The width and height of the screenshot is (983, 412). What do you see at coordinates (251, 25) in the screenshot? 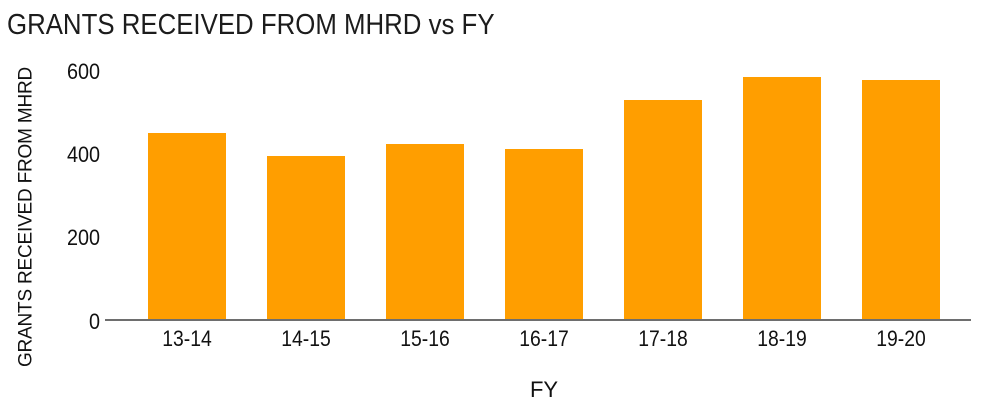
I see `chart-title: GRANTS RECEIVED FROM MHRD vs FY` at bounding box center [251, 25].